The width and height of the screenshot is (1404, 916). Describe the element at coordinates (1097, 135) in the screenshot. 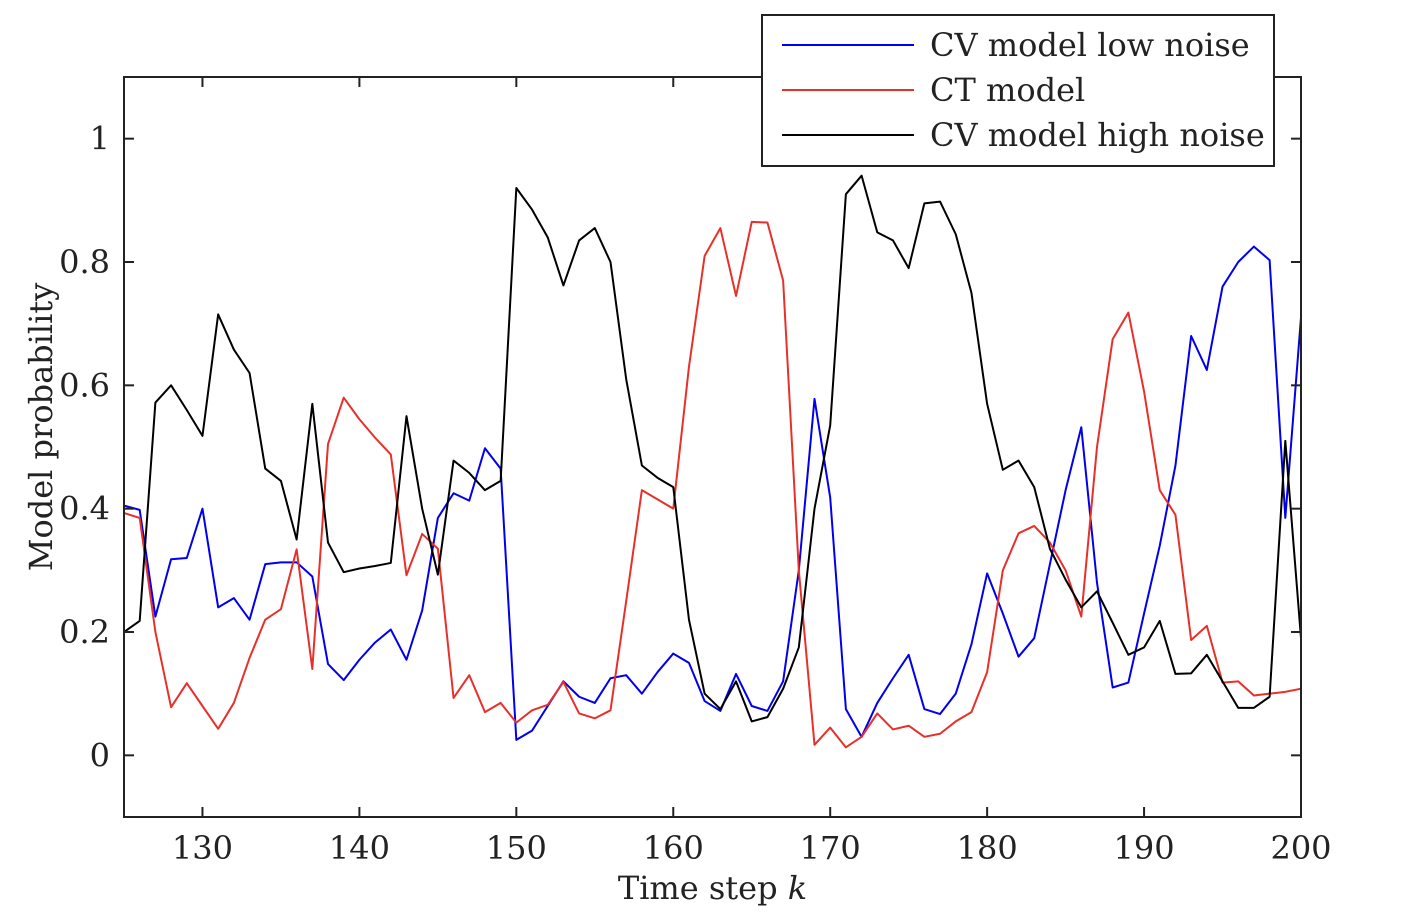

I see `legend-label: CV model high noise` at that location.